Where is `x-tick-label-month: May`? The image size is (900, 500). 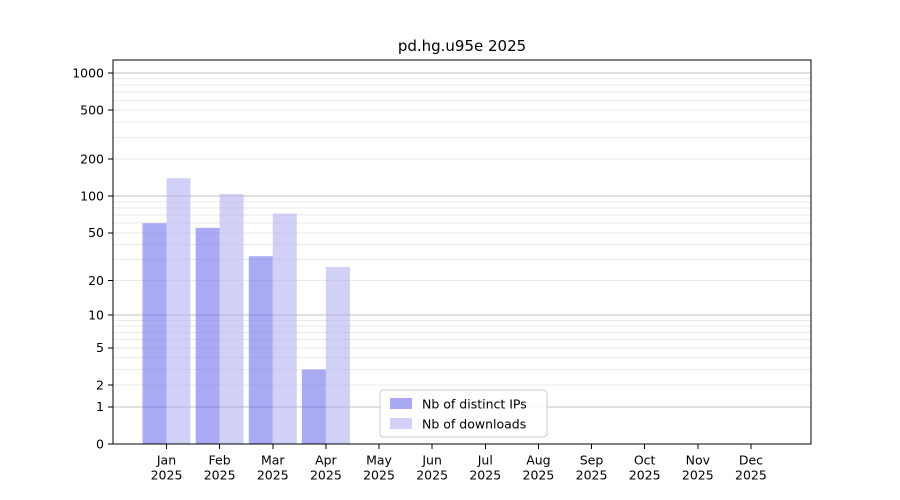 x-tick-label-month: May is located at coordinates (379, 460).